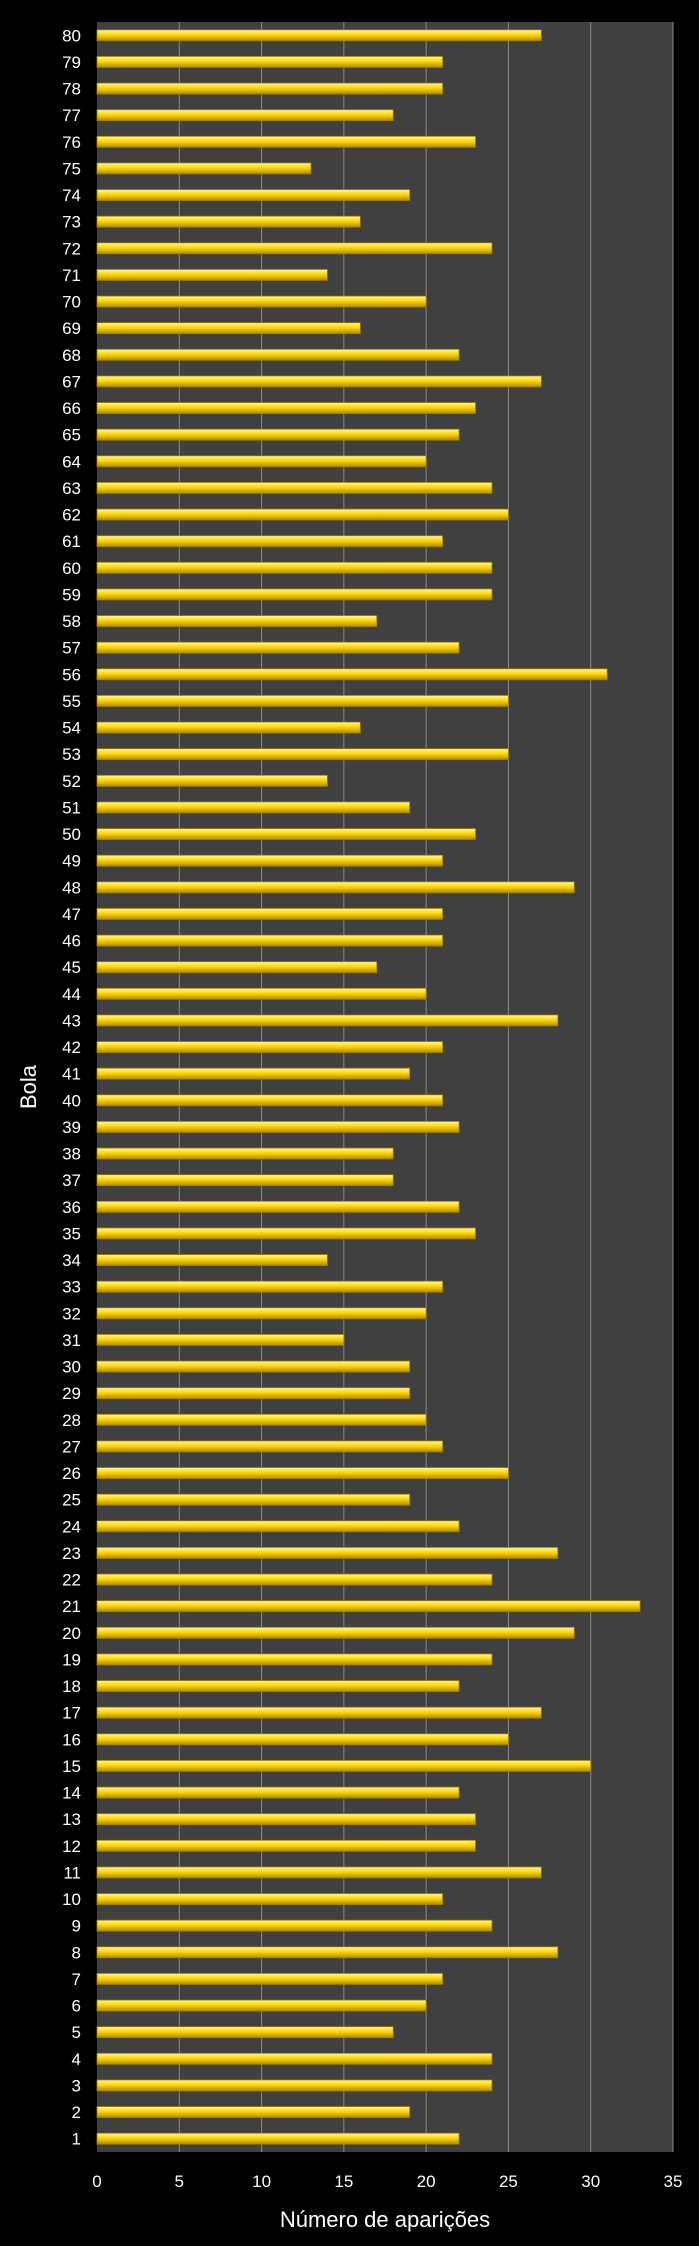  I want to click on y-tick-label-75: 75, so click(71, 168).